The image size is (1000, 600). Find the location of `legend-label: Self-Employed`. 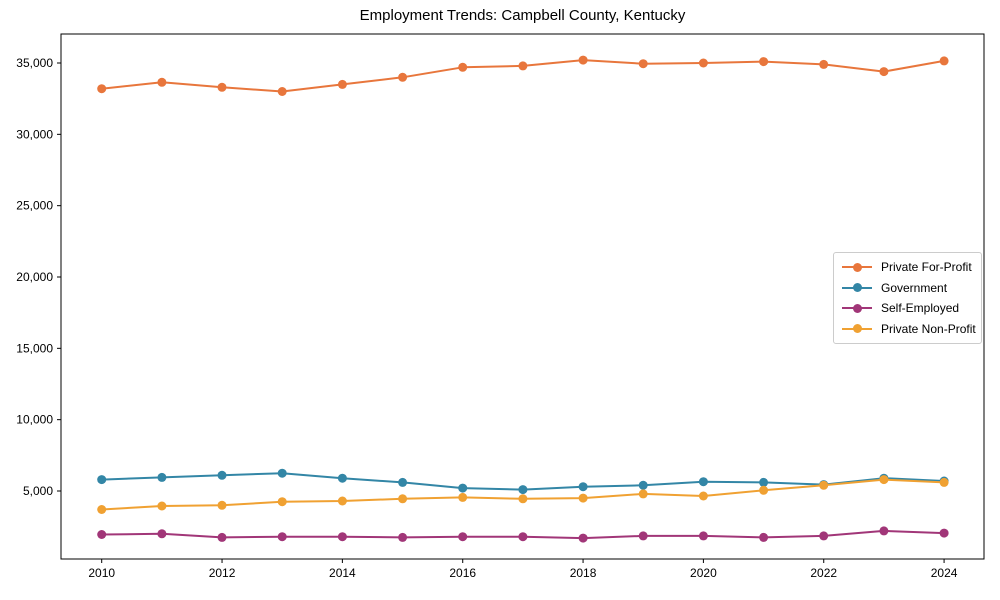

legend-label: Self-Employed is located at coordinates (920, 308).